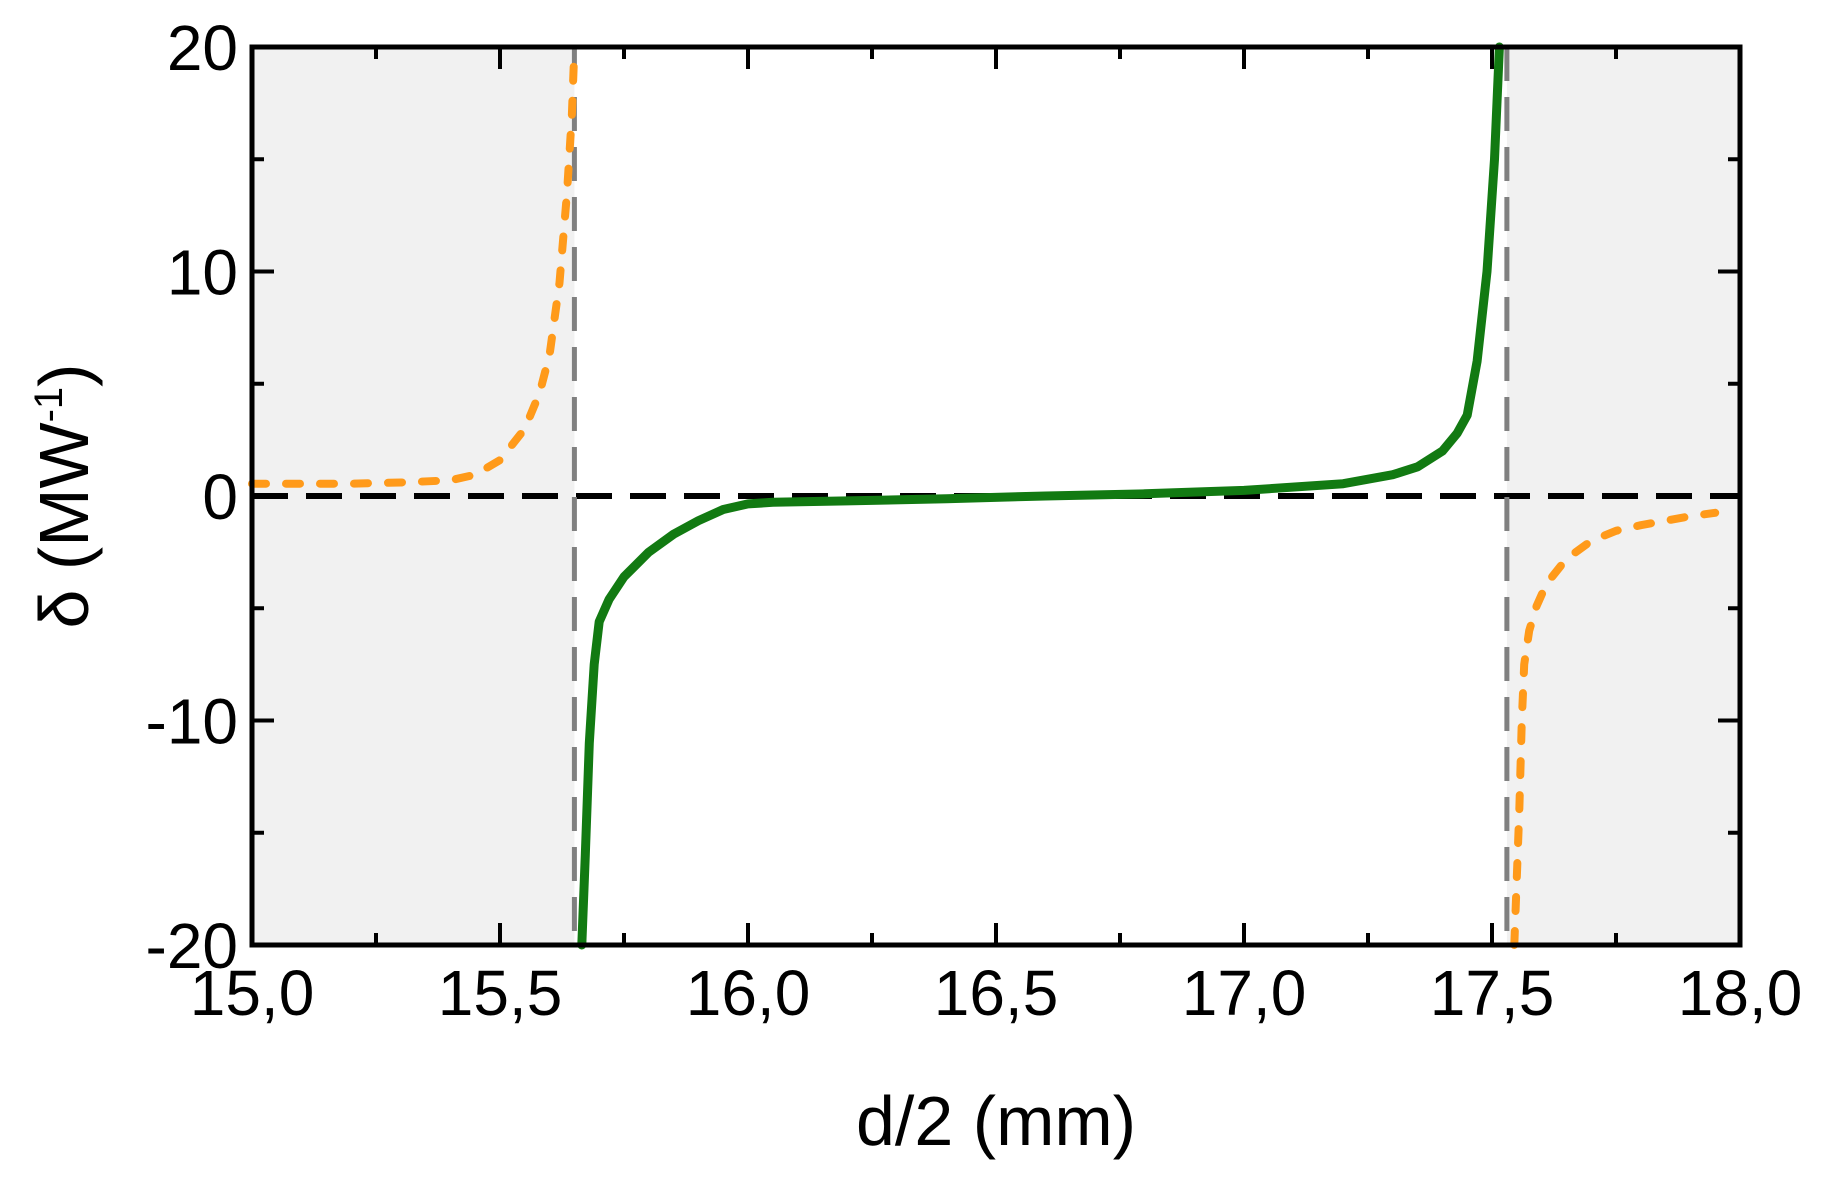 Image resolution: width=1830 pixels, height=1184 pixels. I want to click on x-axis-label: d/2 (mm), so click(996, 1121).